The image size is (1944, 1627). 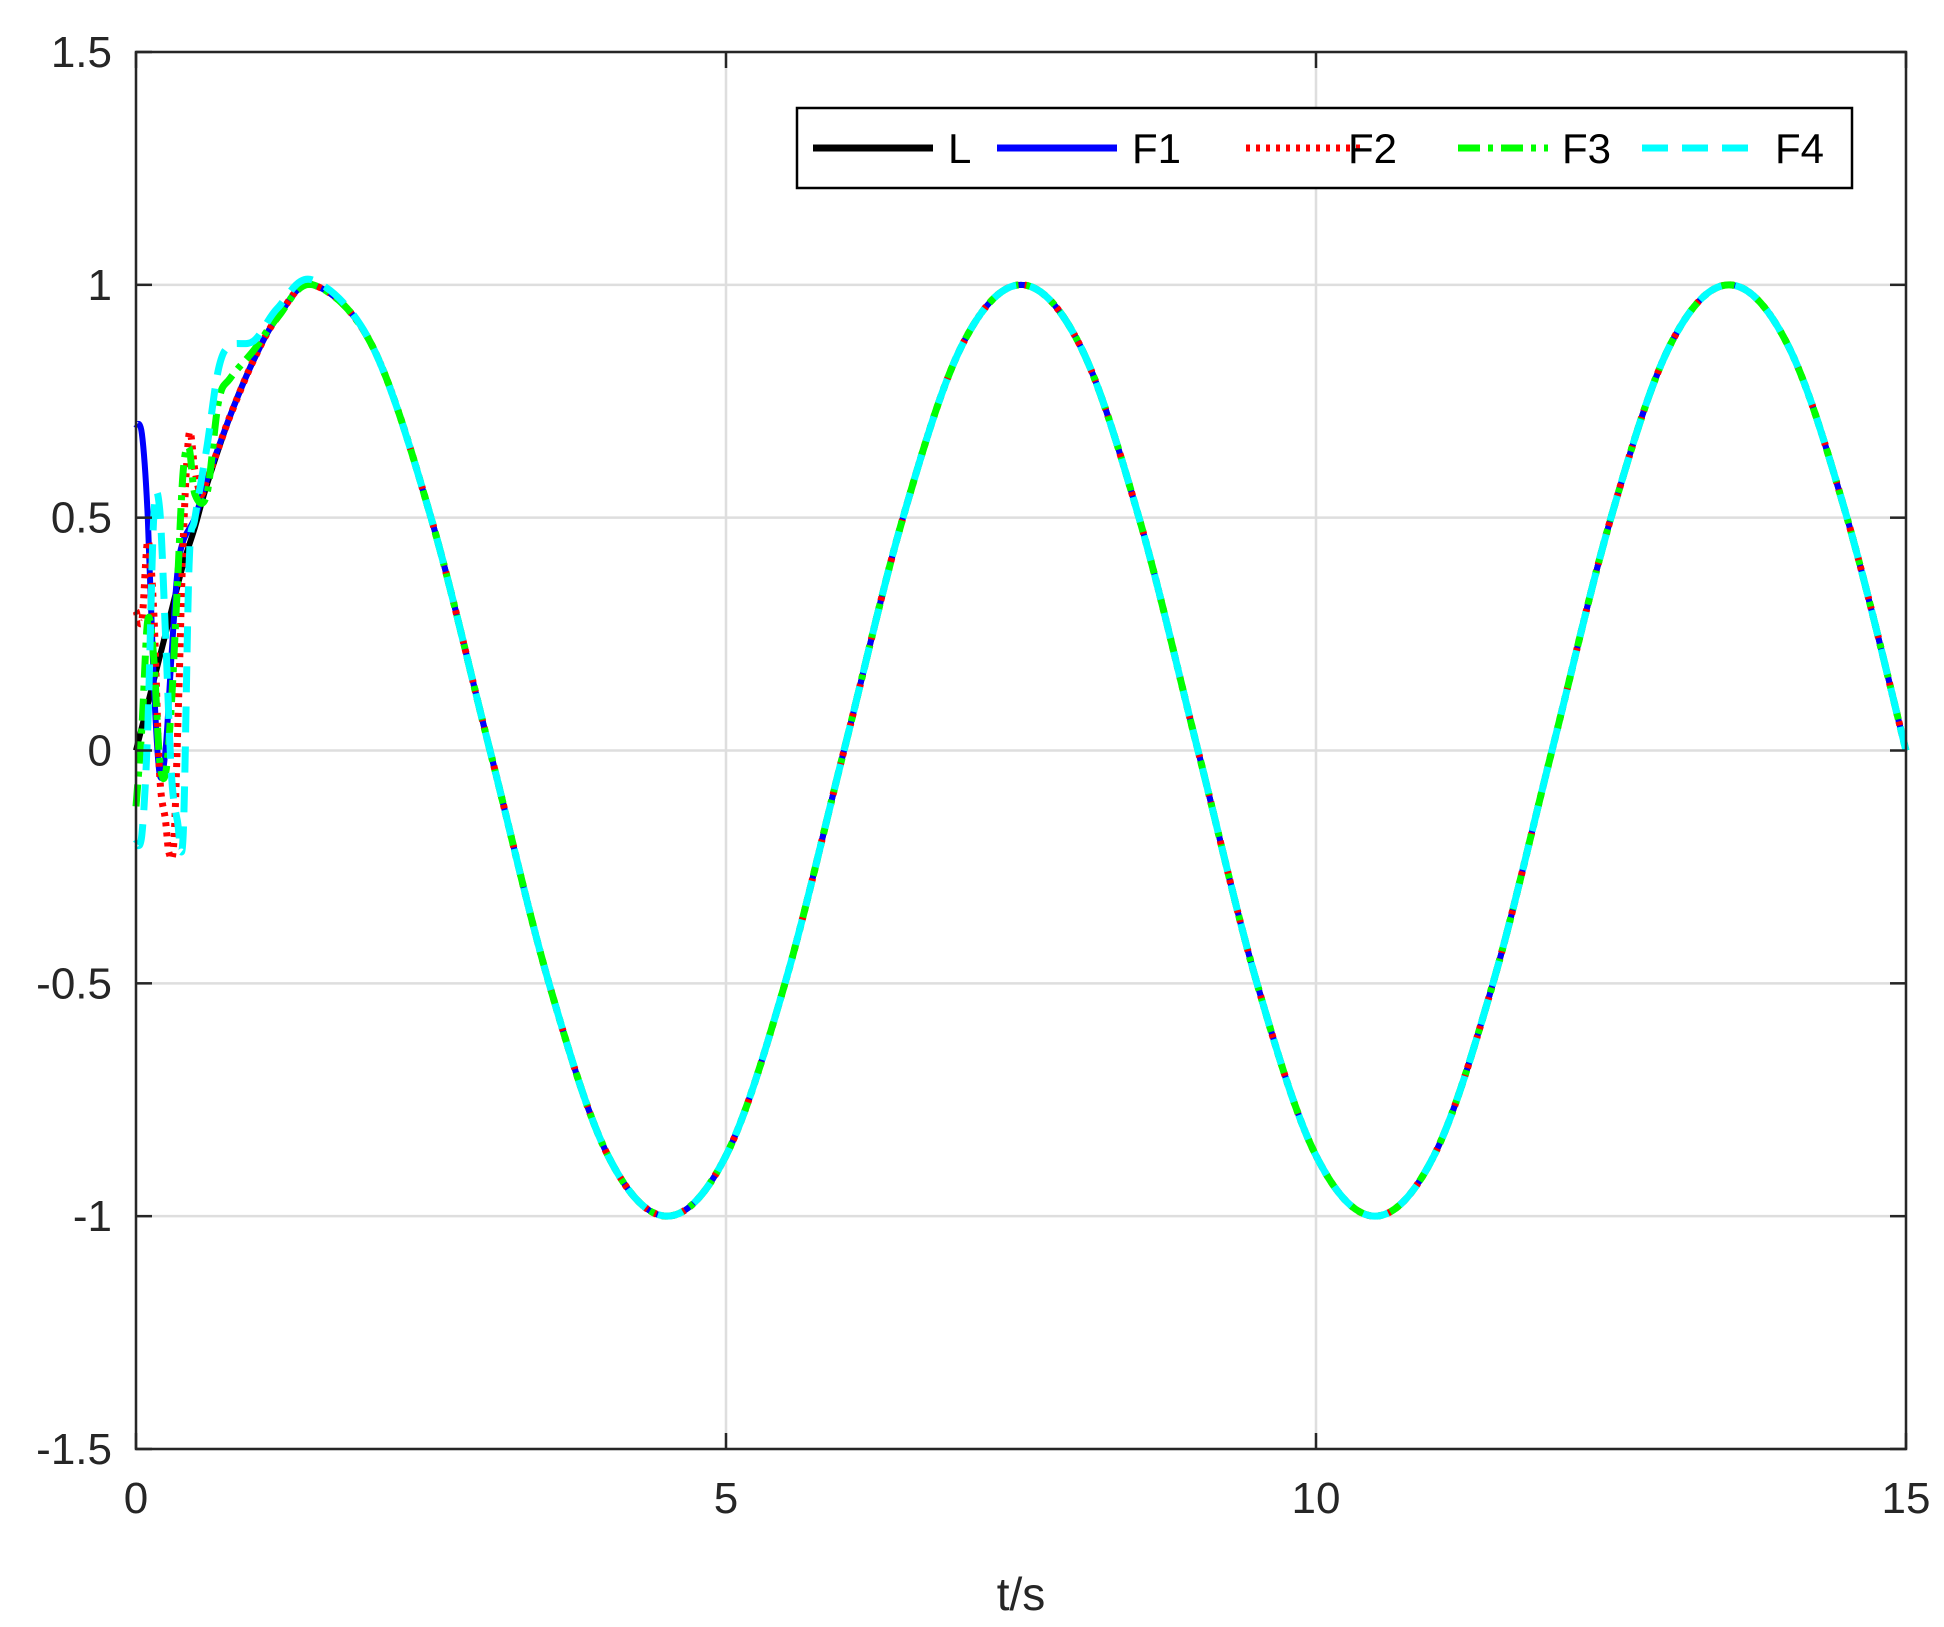 What do you see at coordinates (1906, 1498) in the screenshot?
I see `x-tick-label: 15` at bounding box center [1906, 1498].